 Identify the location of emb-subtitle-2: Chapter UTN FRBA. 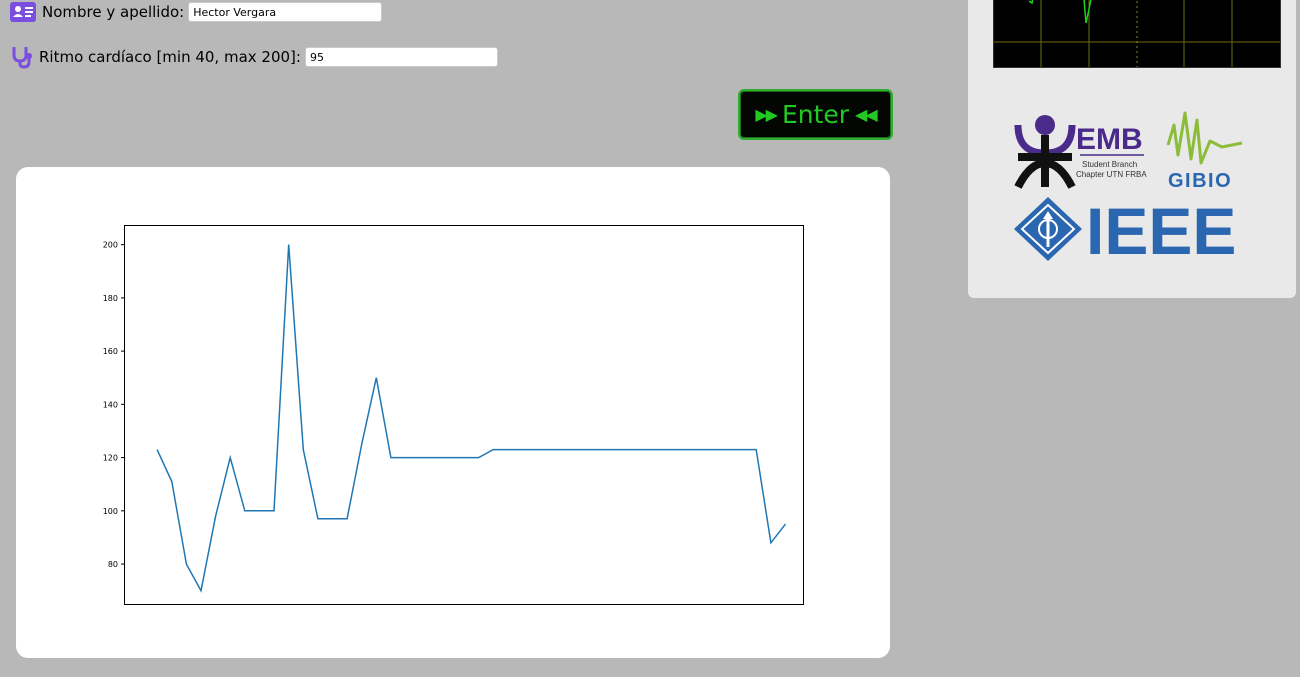
(1111, 174).